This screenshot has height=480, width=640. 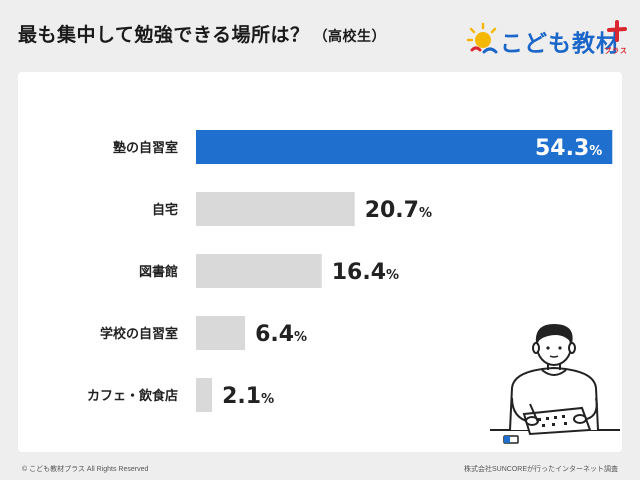 I want to click on value-label: 20.7%, so click(x=398, y=210).